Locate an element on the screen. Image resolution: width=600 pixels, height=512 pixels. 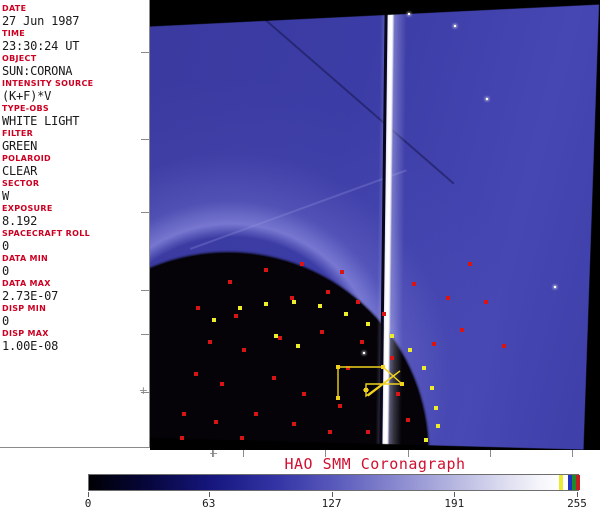
metadata-row: POLAROID CLEAR is located at coordinates (75, 166).